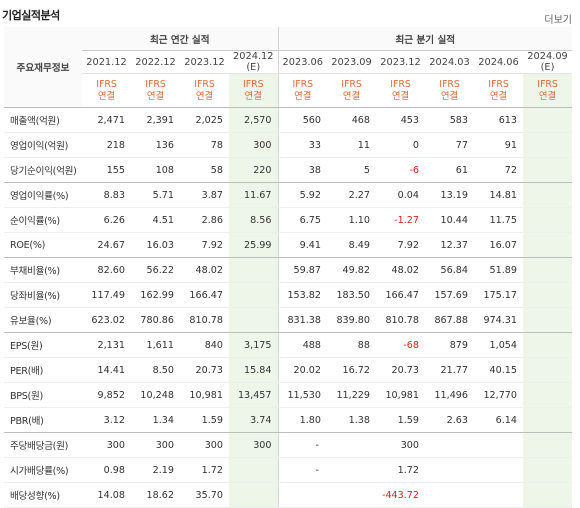  Describe the element at coordinates (302, 345) in the screenshot. I see `table-cell: 488` at that location.